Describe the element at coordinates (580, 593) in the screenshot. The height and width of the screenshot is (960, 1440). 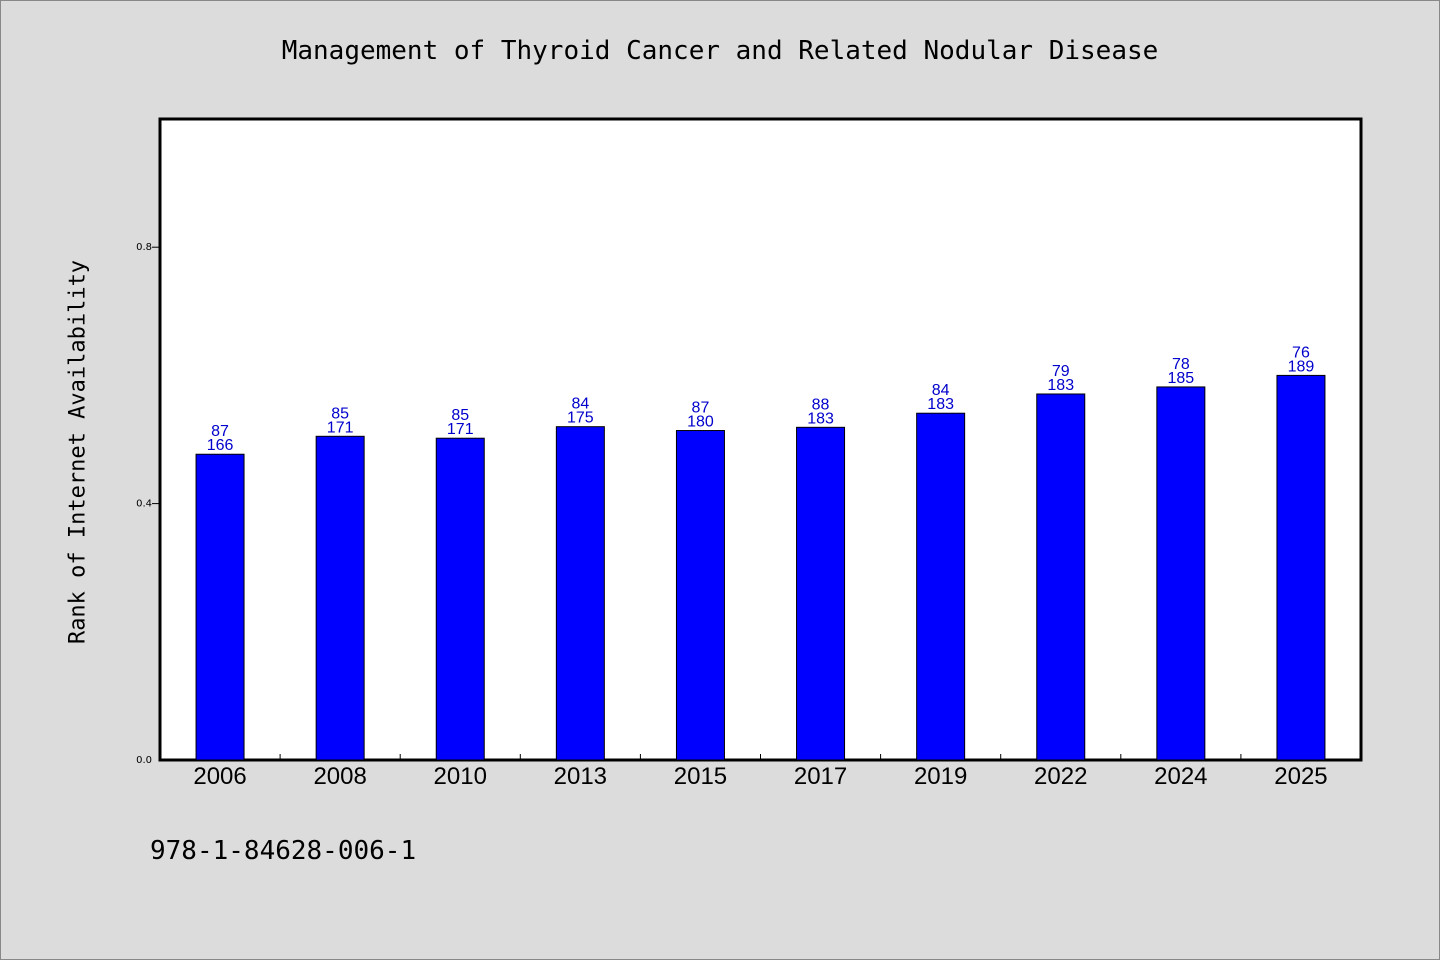
I see `bar-2013` at that location.